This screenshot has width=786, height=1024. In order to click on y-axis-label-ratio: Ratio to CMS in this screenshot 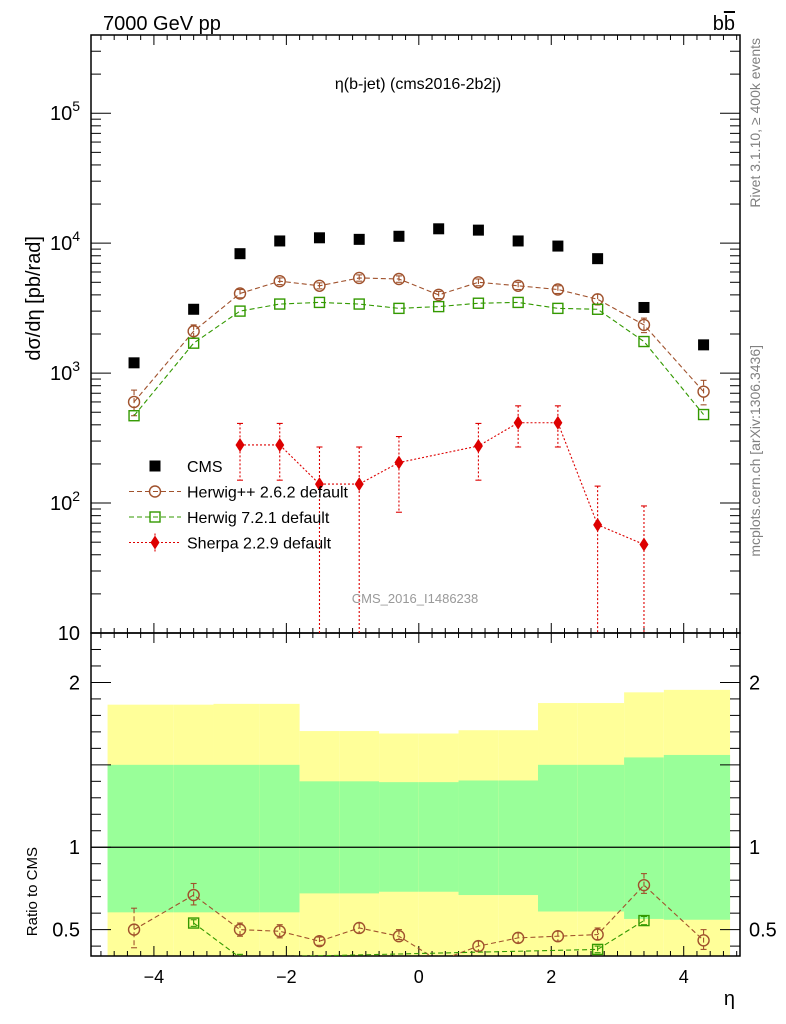, I will do `click(32, 891)`.